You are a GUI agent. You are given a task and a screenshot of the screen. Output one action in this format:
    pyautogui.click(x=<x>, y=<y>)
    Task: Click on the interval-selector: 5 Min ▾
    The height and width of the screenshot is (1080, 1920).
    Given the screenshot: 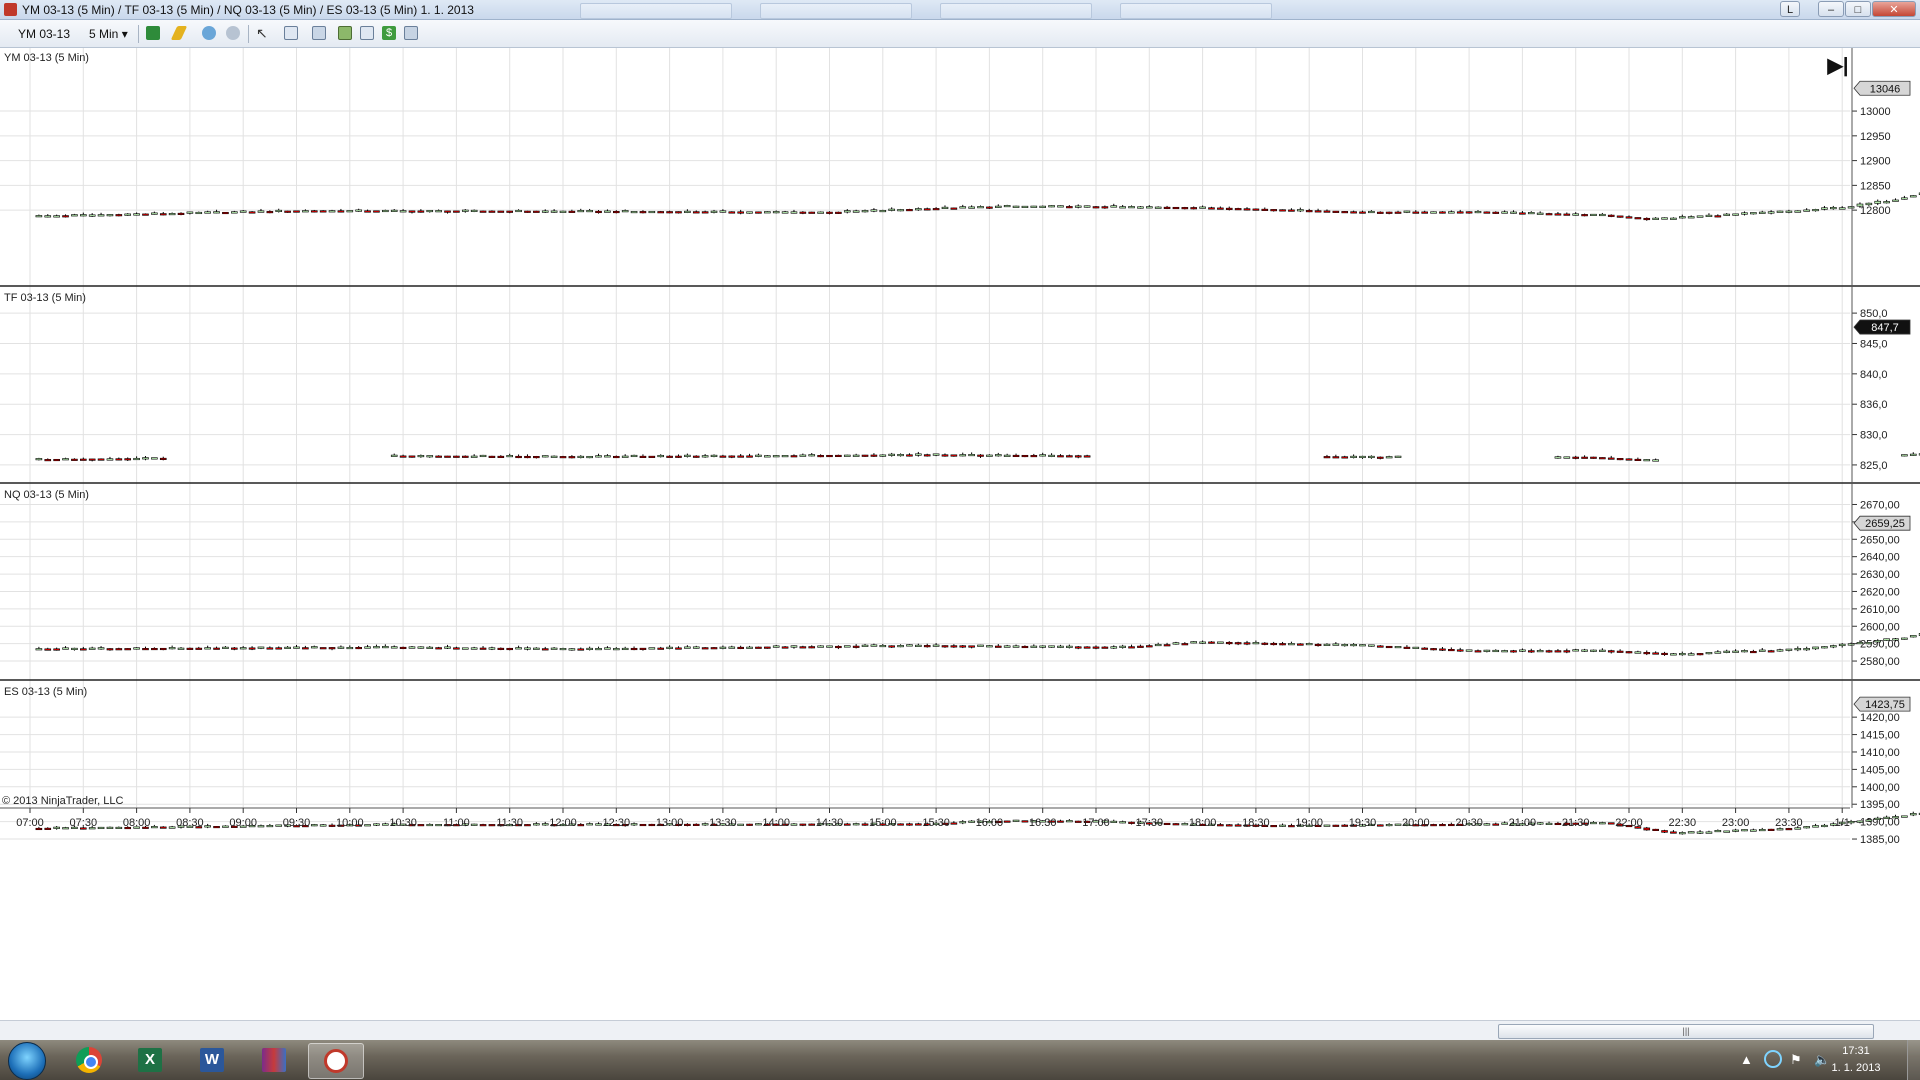 What is the action you would take?
    pyautogui.click(x=108, y=34)
    